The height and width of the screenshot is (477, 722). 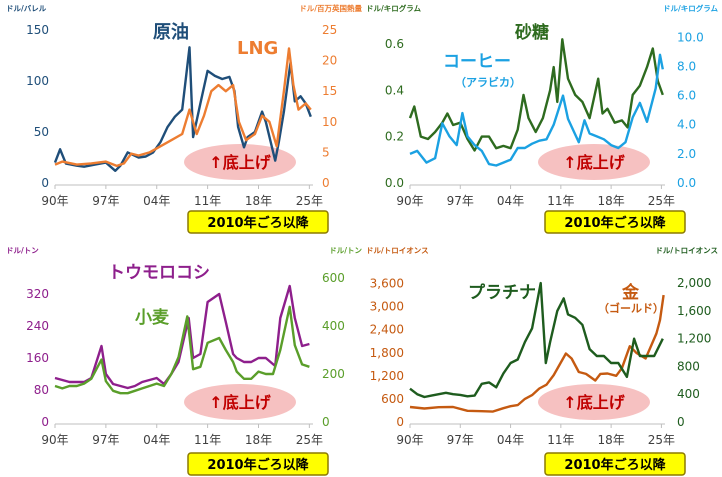 I want to click on y-right-tick: 2,000, so click(x=694, y=283).